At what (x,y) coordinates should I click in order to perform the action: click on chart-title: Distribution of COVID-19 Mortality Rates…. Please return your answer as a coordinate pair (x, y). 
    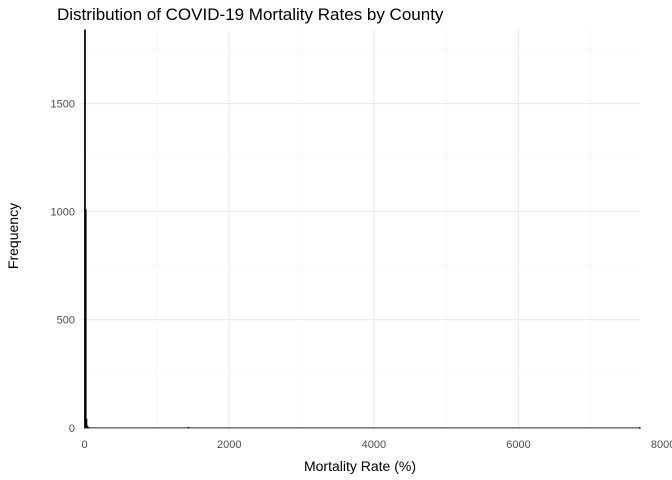
    Looking at the image, I should click on (250, 14).